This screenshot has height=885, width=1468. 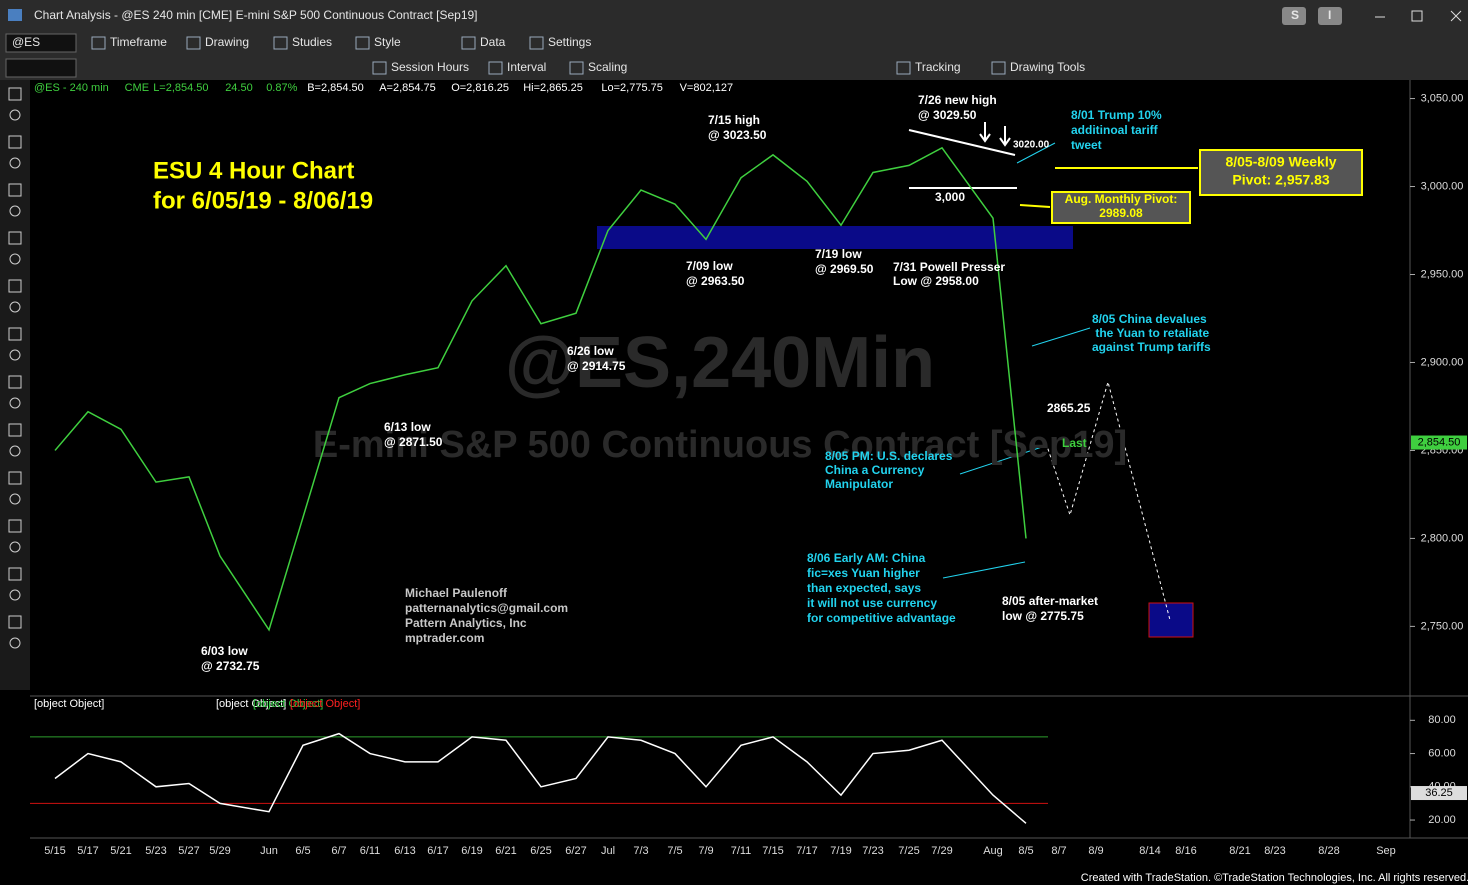 What do you see at coordinates (1442, 626) in the screenshot?
I see `y-tick-label: 2,750.00` at bounding box center [1442, 626].